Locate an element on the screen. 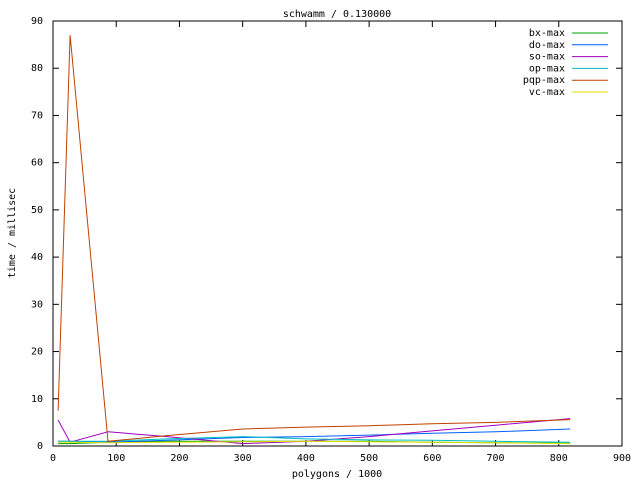  y-tick-label: 90 is located at coordinates (37, 21).